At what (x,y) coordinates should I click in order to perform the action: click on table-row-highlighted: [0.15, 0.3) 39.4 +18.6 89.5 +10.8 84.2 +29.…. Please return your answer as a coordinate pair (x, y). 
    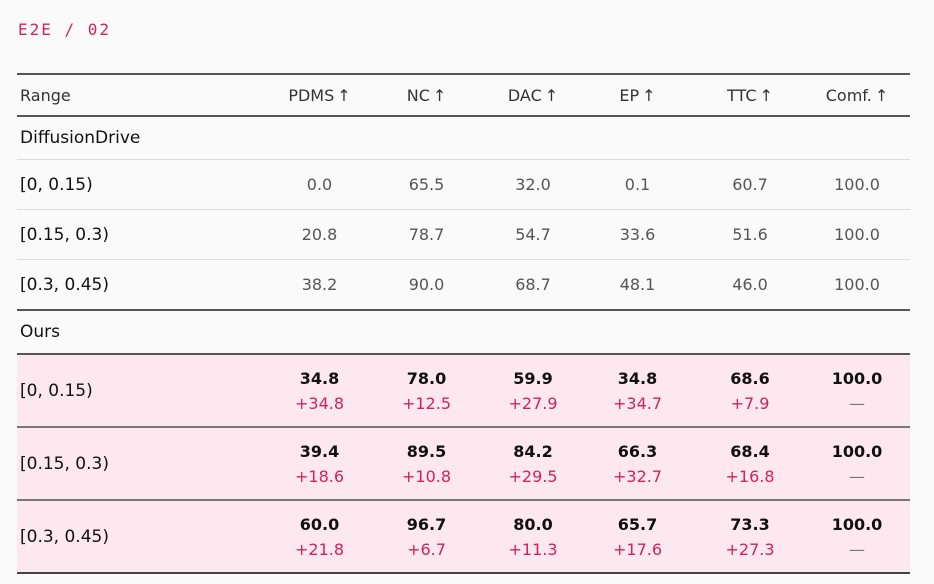
    Looking at the image, I should click on (463, 464).